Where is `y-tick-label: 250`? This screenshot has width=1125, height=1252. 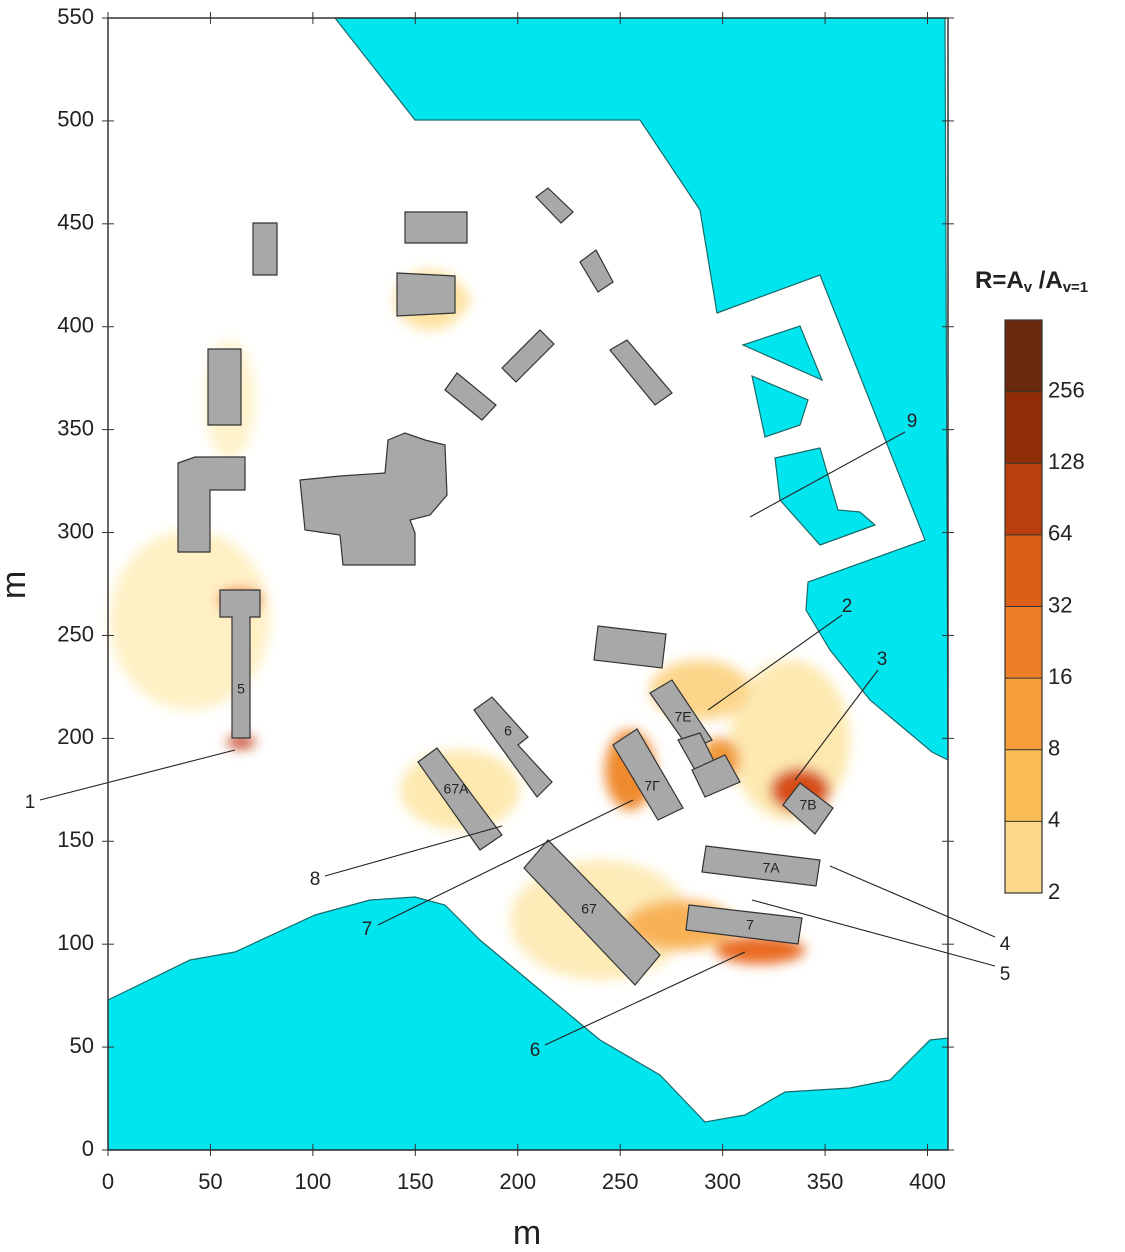
y-tick-label: 250 is located at coordinates (75, 633).